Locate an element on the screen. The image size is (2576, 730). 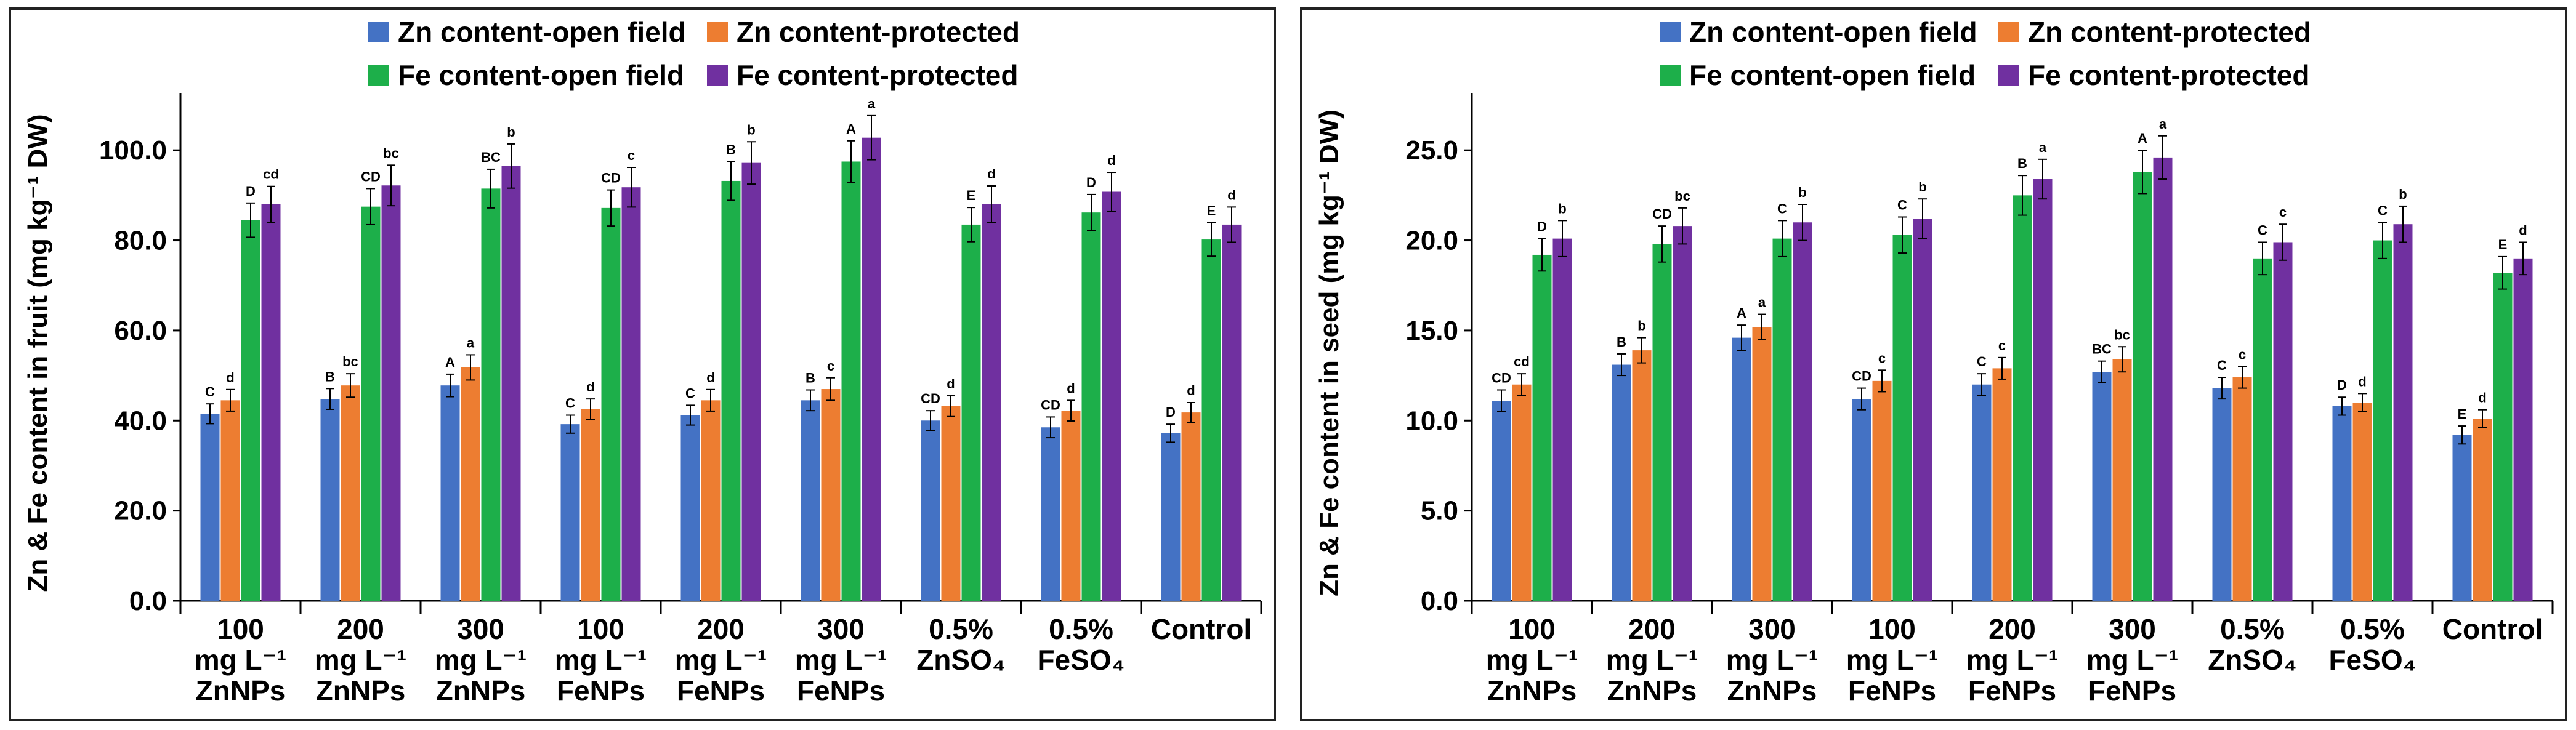
fruit-bar-s2-c8 is located at coordinates (1071, 506).